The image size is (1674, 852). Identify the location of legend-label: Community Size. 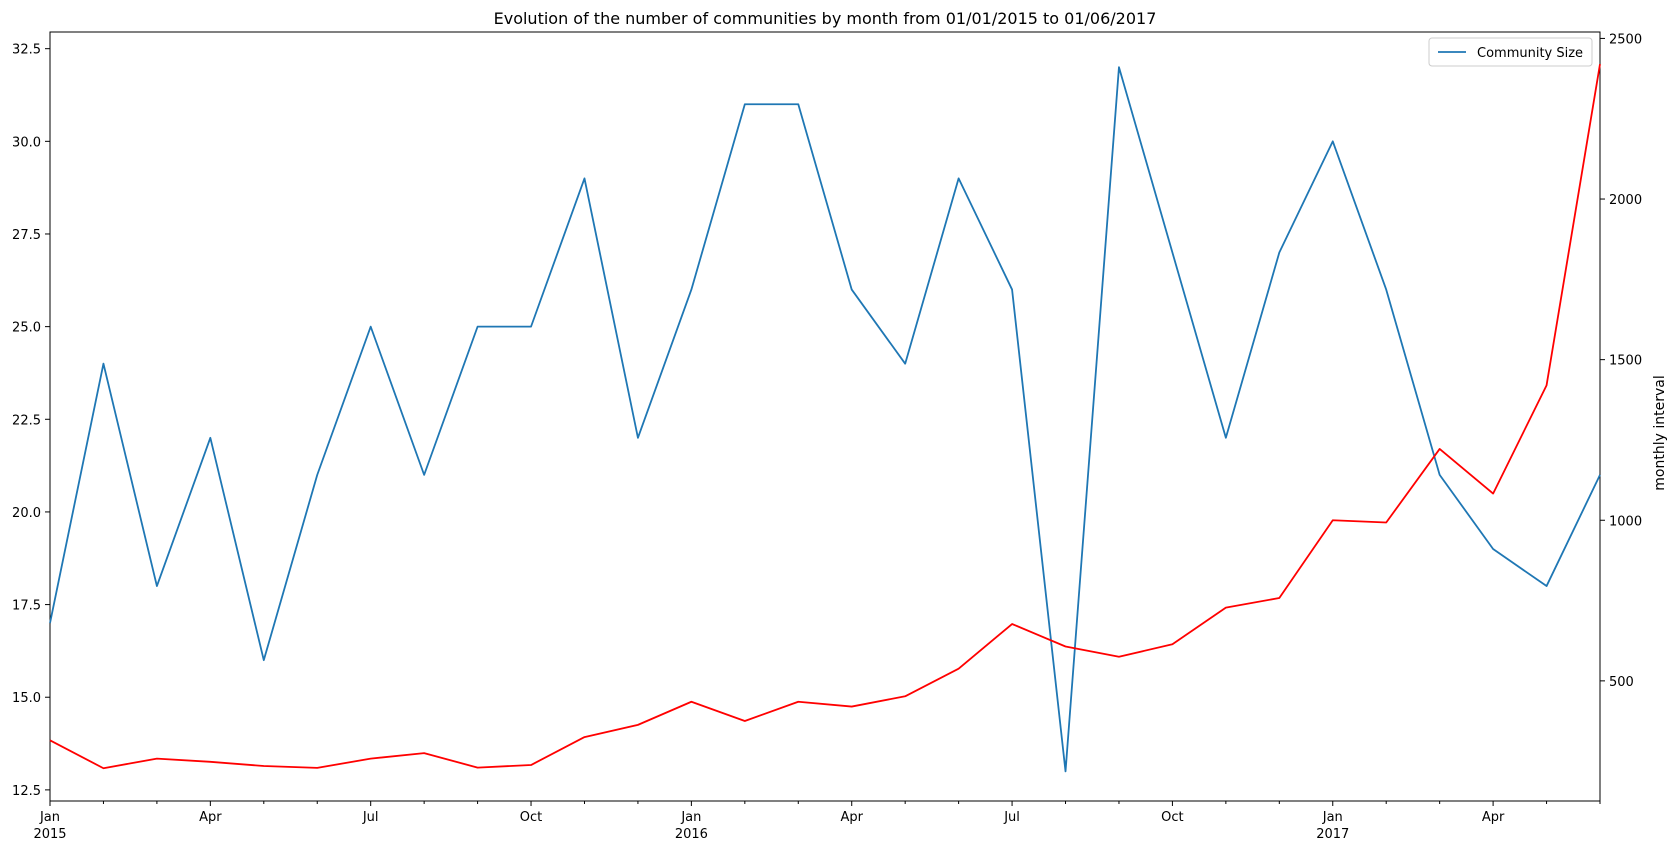
(1530, 53).